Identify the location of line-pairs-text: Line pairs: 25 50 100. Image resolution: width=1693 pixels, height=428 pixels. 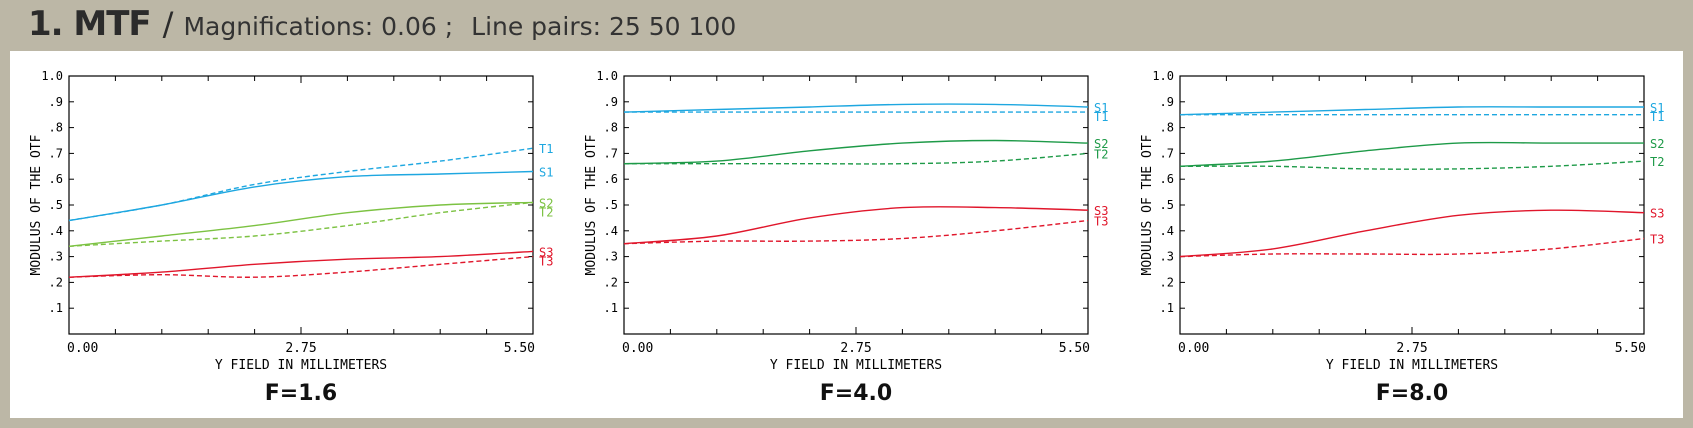
(604, 26).